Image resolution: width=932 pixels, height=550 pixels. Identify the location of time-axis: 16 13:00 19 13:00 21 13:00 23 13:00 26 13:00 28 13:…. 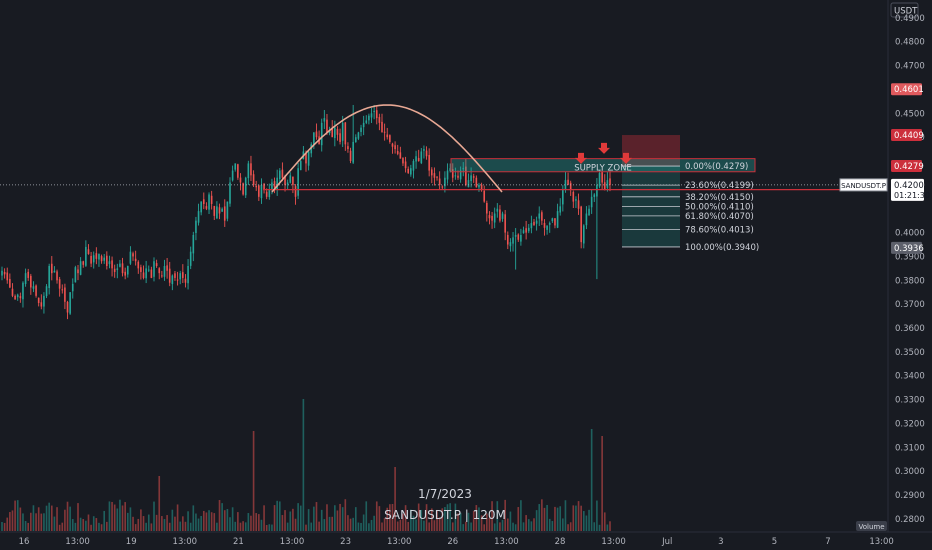
(466, 540).